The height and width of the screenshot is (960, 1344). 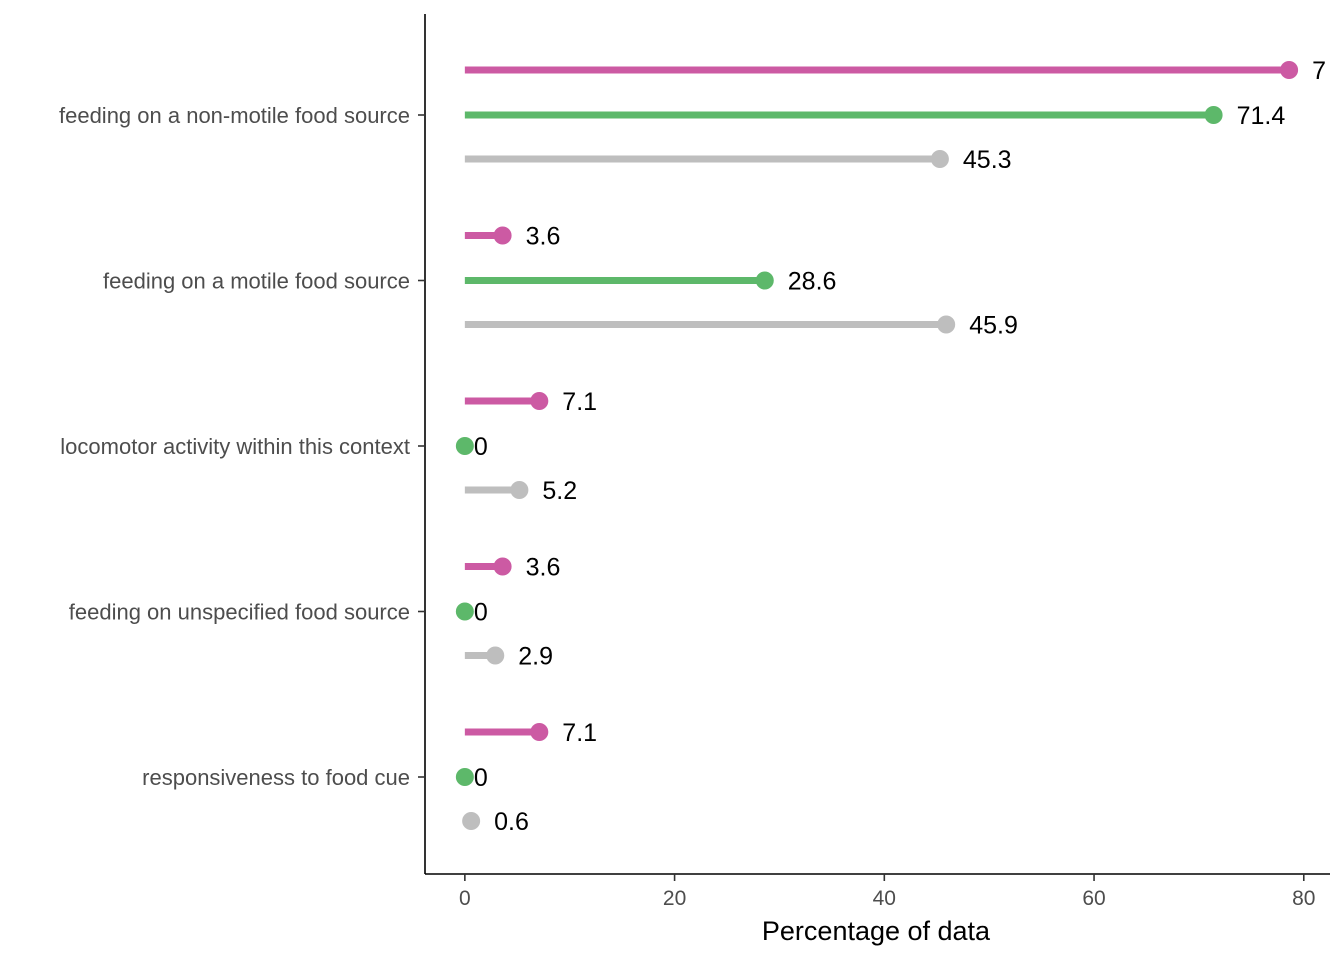 What do you see at coordinates (256, 281) in the screenshot?
I see `y-tick-label: feeding on a motile food source` at bounding box center [256, 281].